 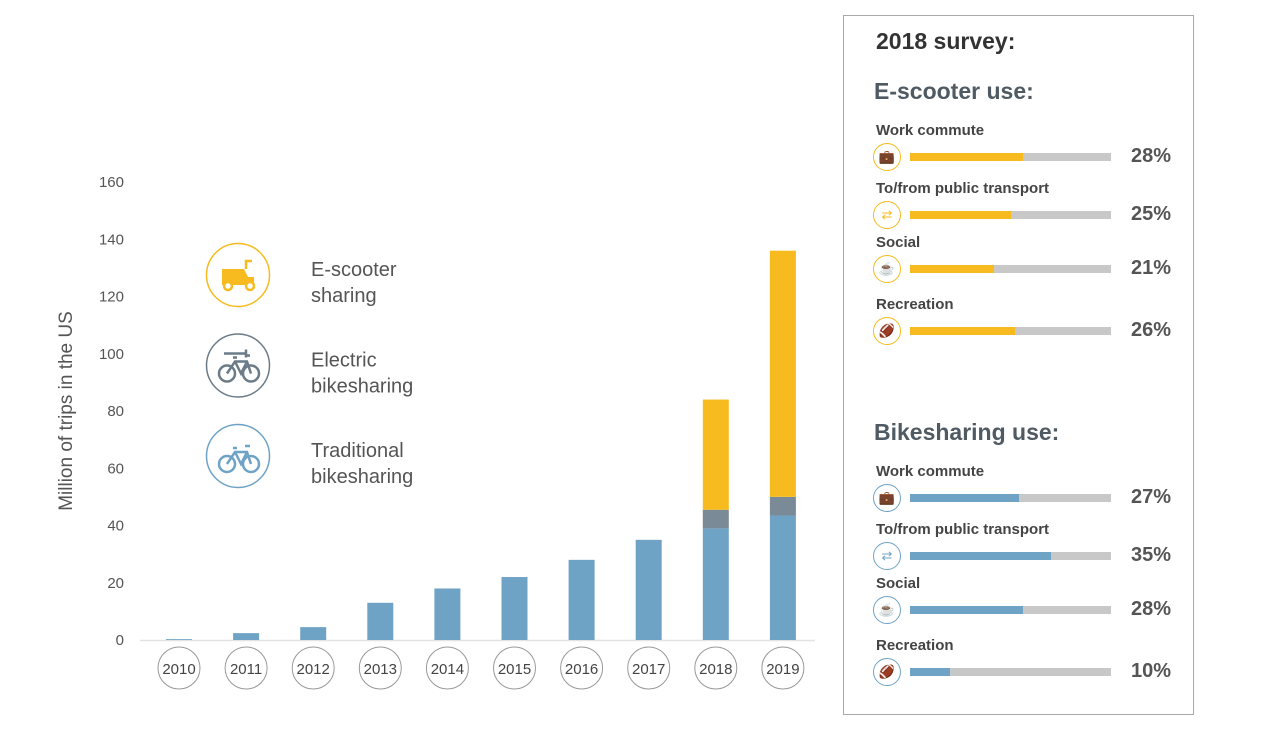 I want to click on y-tick-label: 160, so click(x=111, y=182).